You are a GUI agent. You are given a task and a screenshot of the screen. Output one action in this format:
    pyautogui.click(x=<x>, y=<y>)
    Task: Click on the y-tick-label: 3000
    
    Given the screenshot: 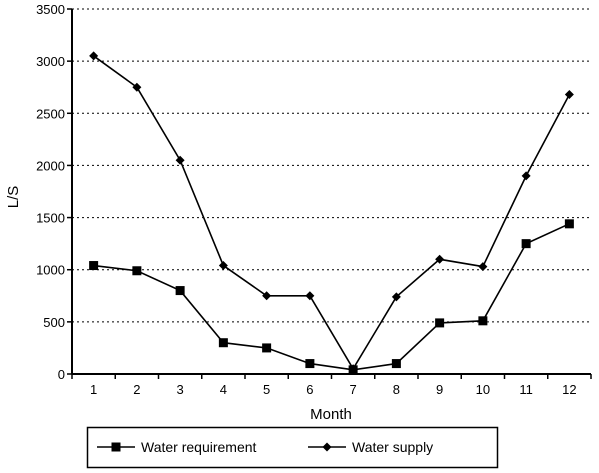 What is the action you would take?
    pyautogui.click(x=50, y=61)
    